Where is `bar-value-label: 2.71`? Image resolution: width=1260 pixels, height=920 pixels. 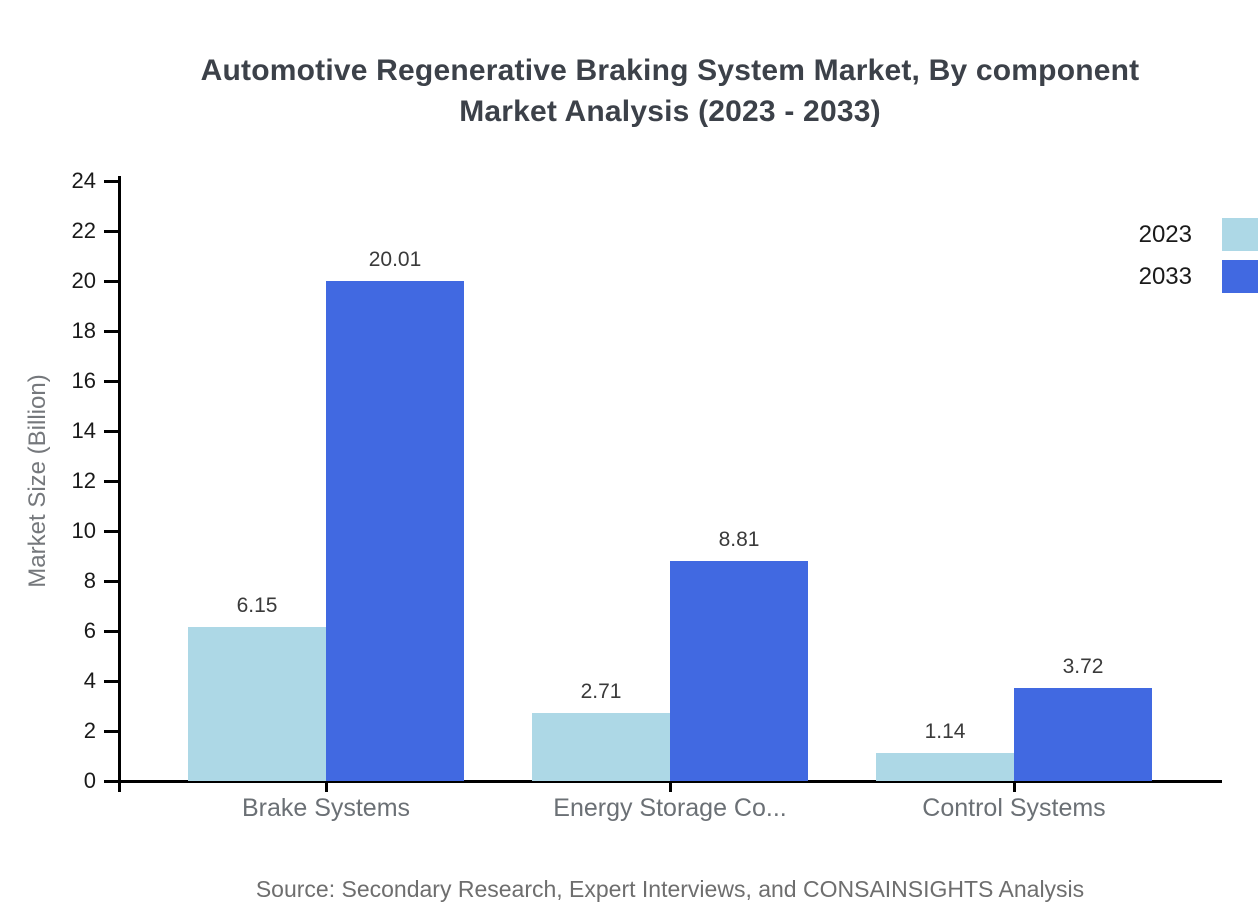
bar-value-label: 2.71 is located at coordinates (601, 692).